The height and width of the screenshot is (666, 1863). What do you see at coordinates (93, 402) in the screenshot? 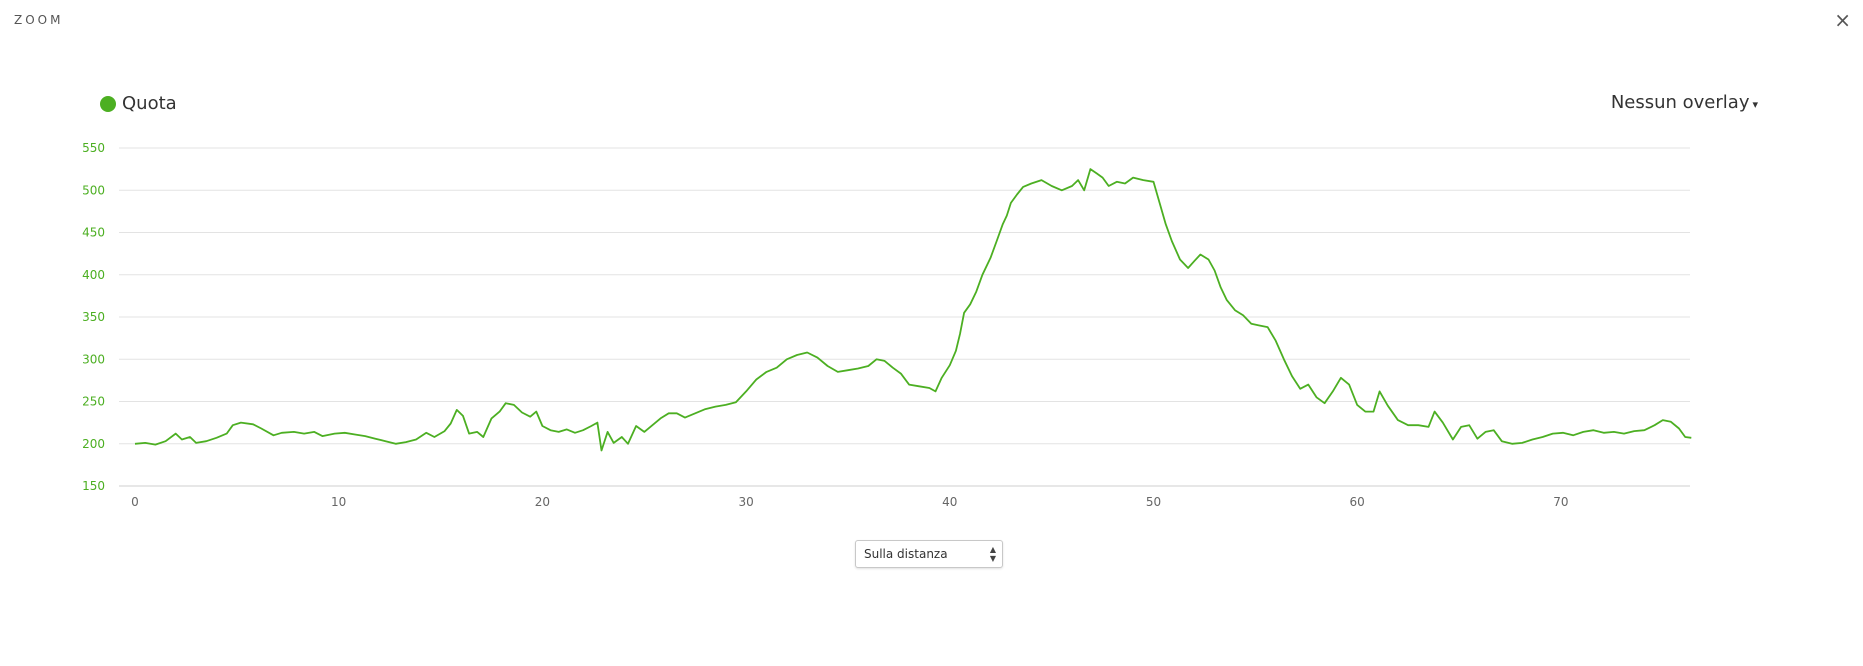
I see `y-tick-label: 250` at bounding box center [93, 402].